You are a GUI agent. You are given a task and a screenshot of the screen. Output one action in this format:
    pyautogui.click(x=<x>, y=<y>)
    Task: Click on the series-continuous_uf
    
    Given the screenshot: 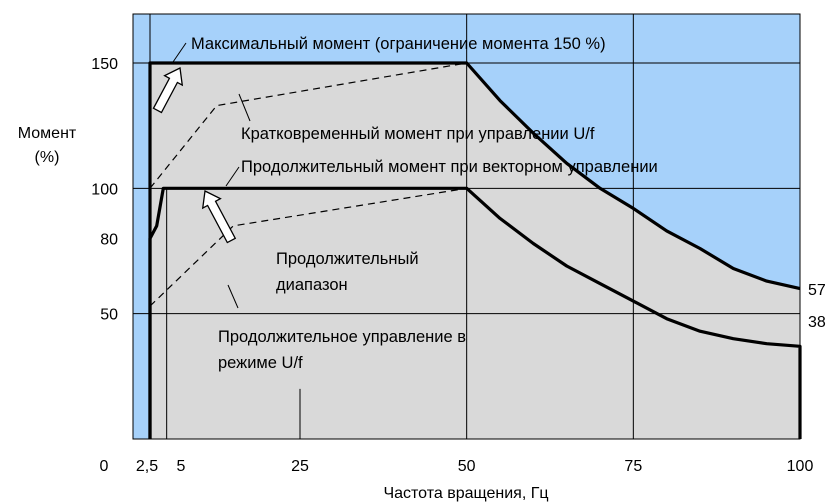 What is the action you would take?
    pyautogui.click(x=308, y=247)
    